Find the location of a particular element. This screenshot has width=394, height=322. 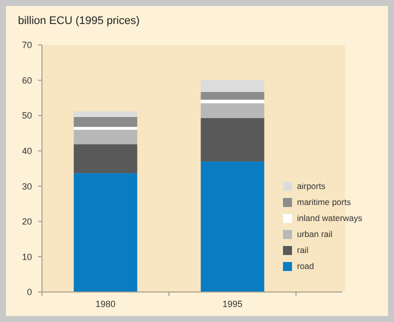

legend-label: maritime ports is located at coordinates (324, 201).